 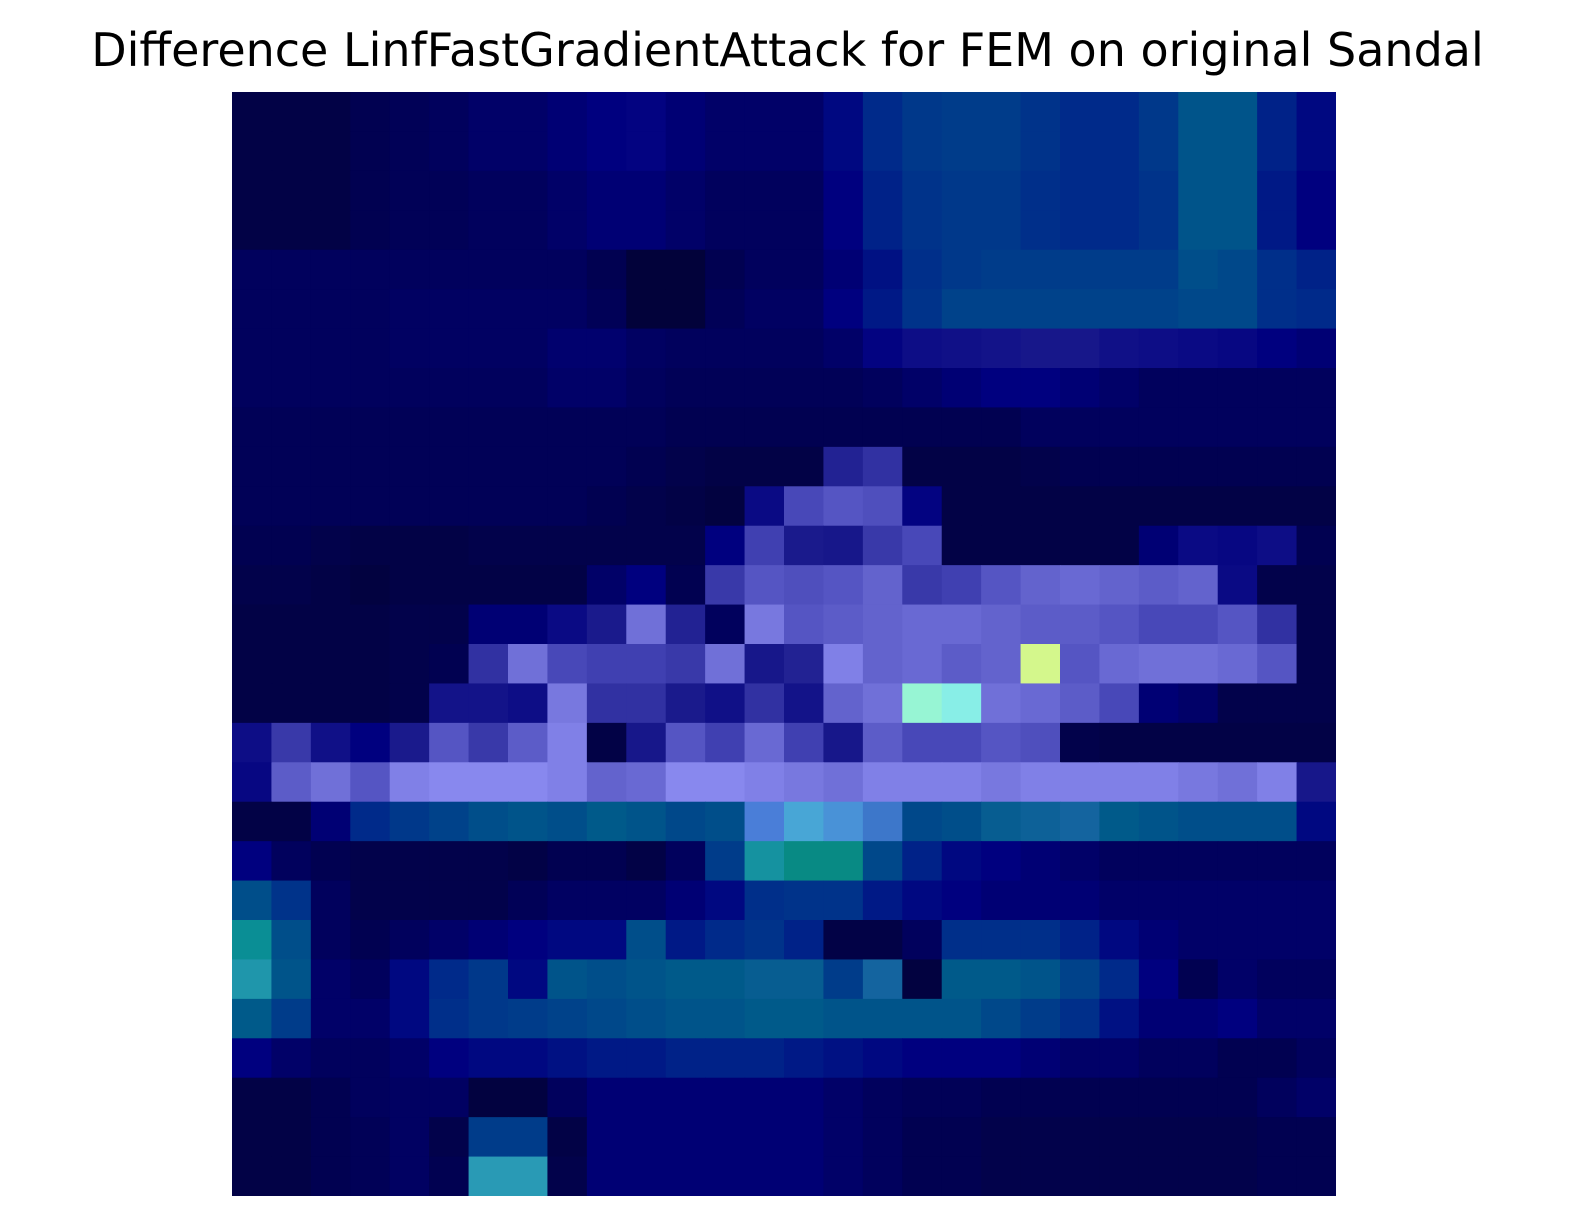 What do you see at coordinates (330, 1018) in the screenshot?
I see `heatmap-cell-r23-c2` at bounding box center [330, 1018].